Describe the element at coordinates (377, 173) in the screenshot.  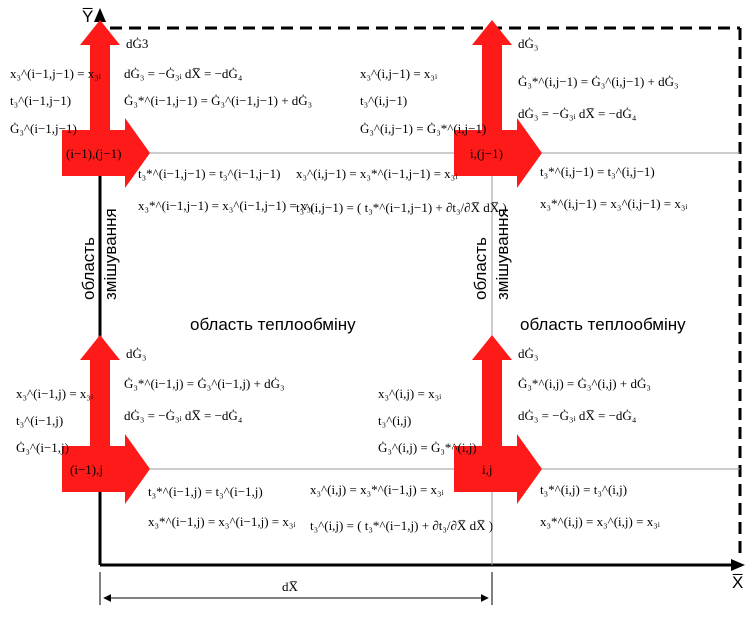
I see `eq-tc-below-0: x₃^(i,j−1) = x₃*^(i−1,j−1) = x₃ᵢ` at that location.